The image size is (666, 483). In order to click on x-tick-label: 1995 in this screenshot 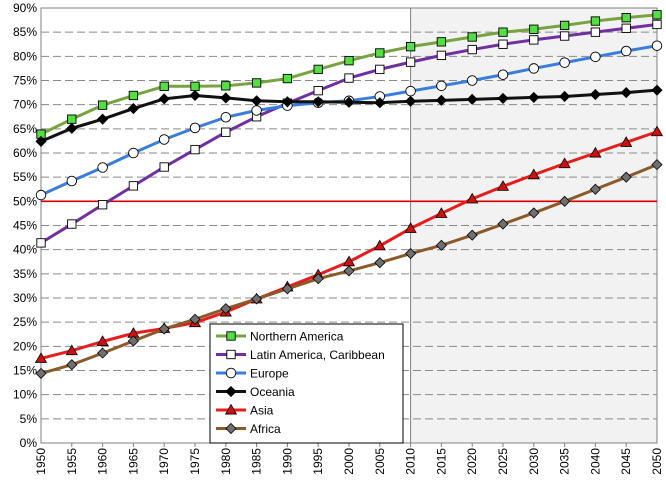, I will do `click(318, 461)`.